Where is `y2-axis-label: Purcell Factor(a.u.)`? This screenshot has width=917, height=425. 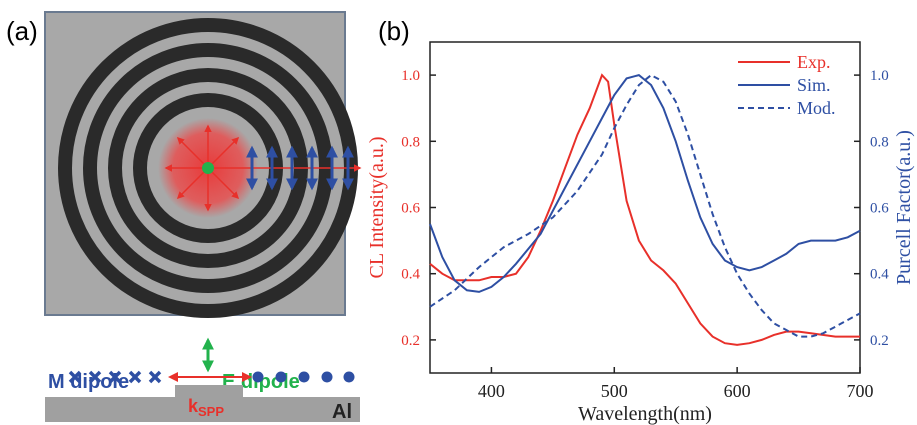 y2-axis-label: Purcell Factor(a.u.) is located at coordinates (904, 207).